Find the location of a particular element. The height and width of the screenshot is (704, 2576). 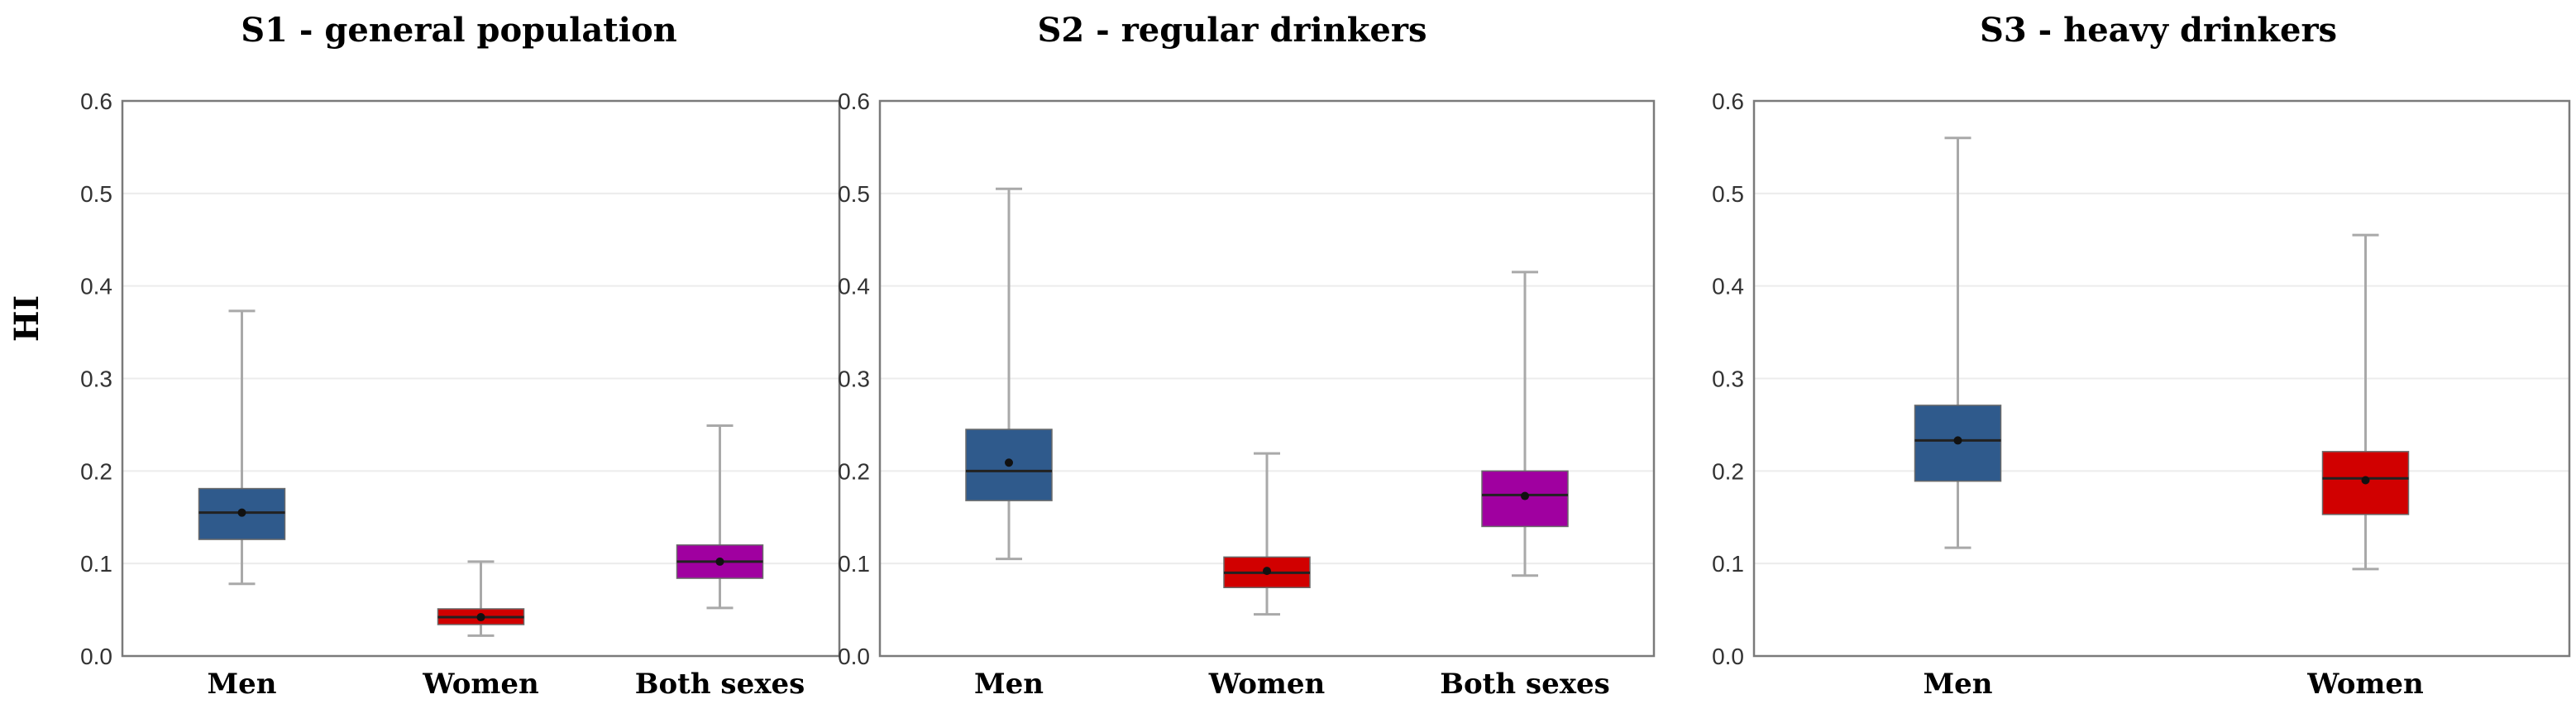

y-axis-label: HI is located at coordinates (26, 318).